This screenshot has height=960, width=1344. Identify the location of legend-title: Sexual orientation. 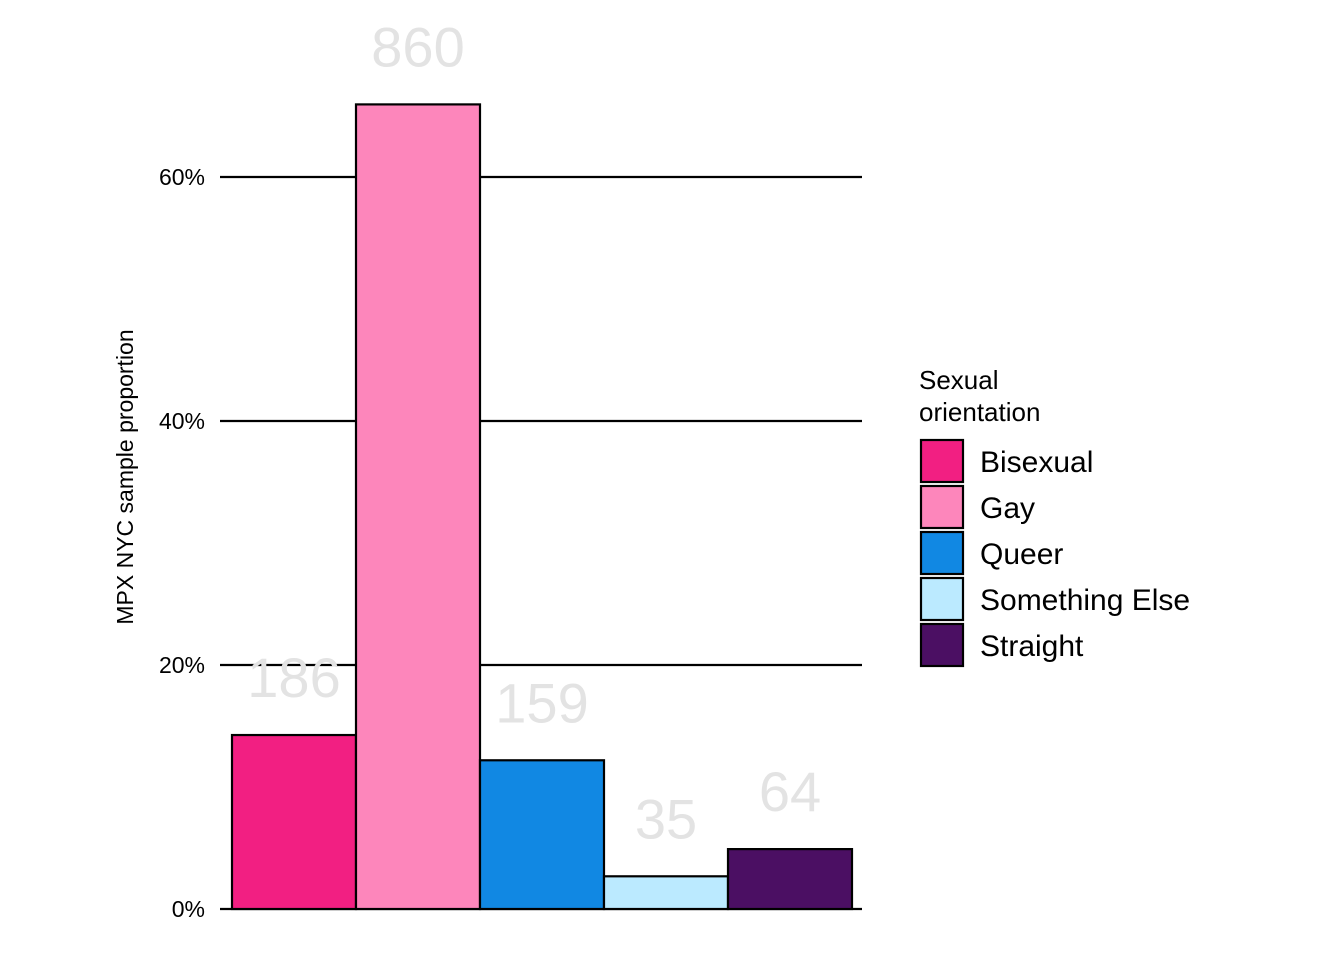
(979, 396).